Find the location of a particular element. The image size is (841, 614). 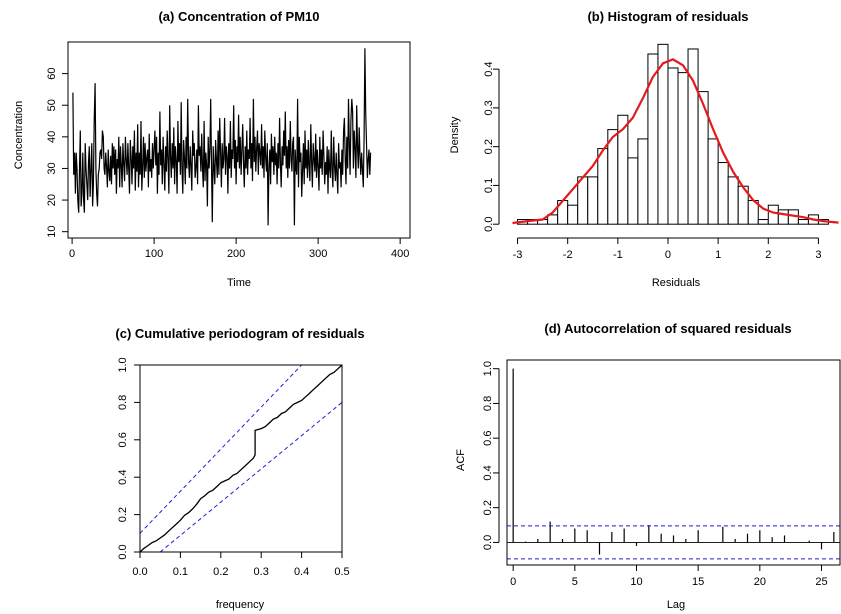

panel-d-ytick-label: 1.0 is located at coordinates (488, 368).